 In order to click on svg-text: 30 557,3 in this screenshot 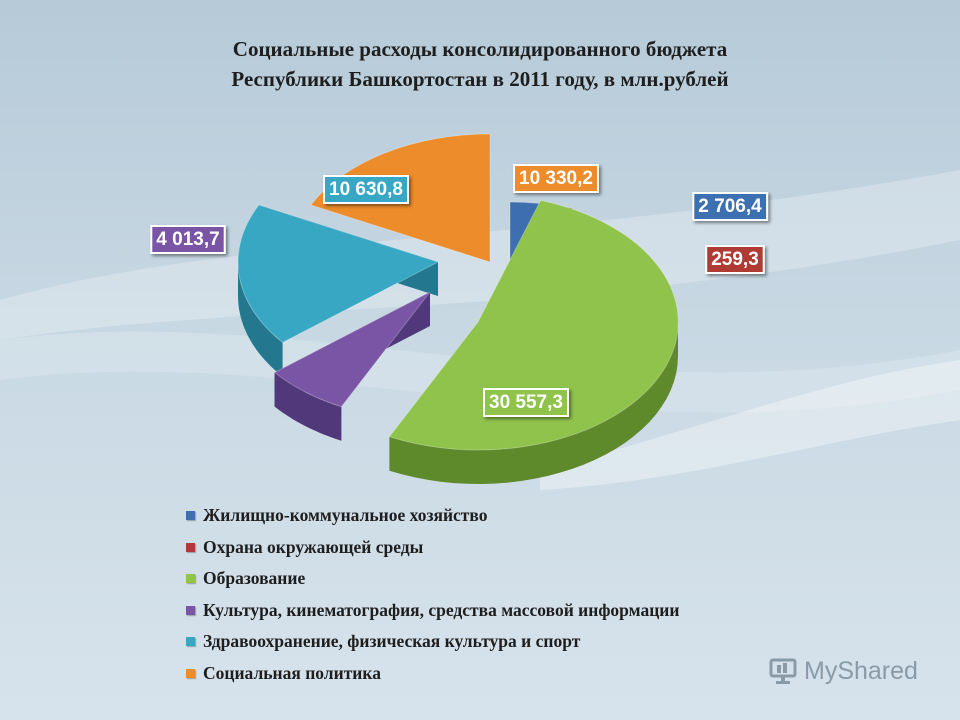, I will do `click(526, 402)`.